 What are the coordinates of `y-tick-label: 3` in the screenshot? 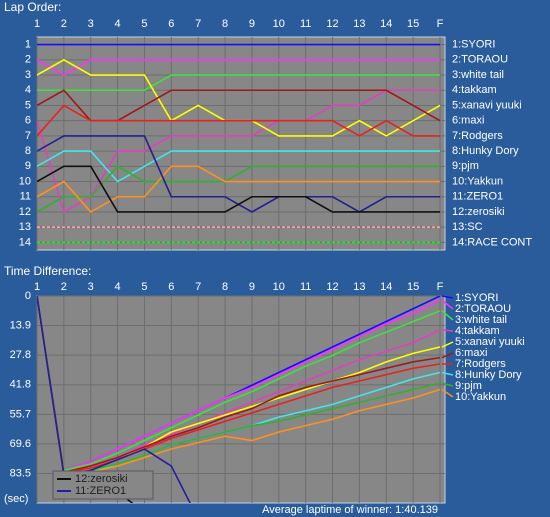 It's located at (28, 75).